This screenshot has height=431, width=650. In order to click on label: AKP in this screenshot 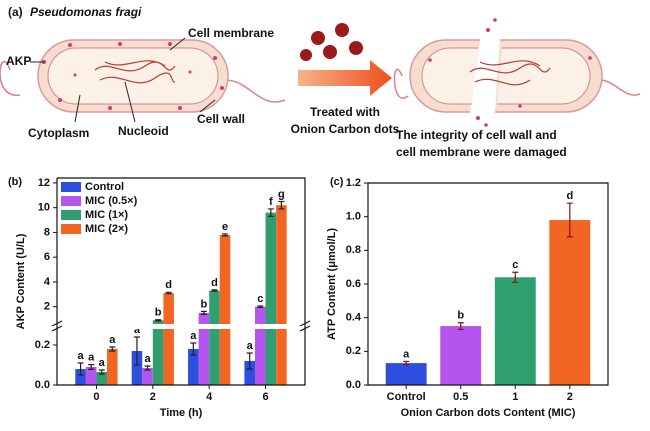, I will do `click(18, 61)`.